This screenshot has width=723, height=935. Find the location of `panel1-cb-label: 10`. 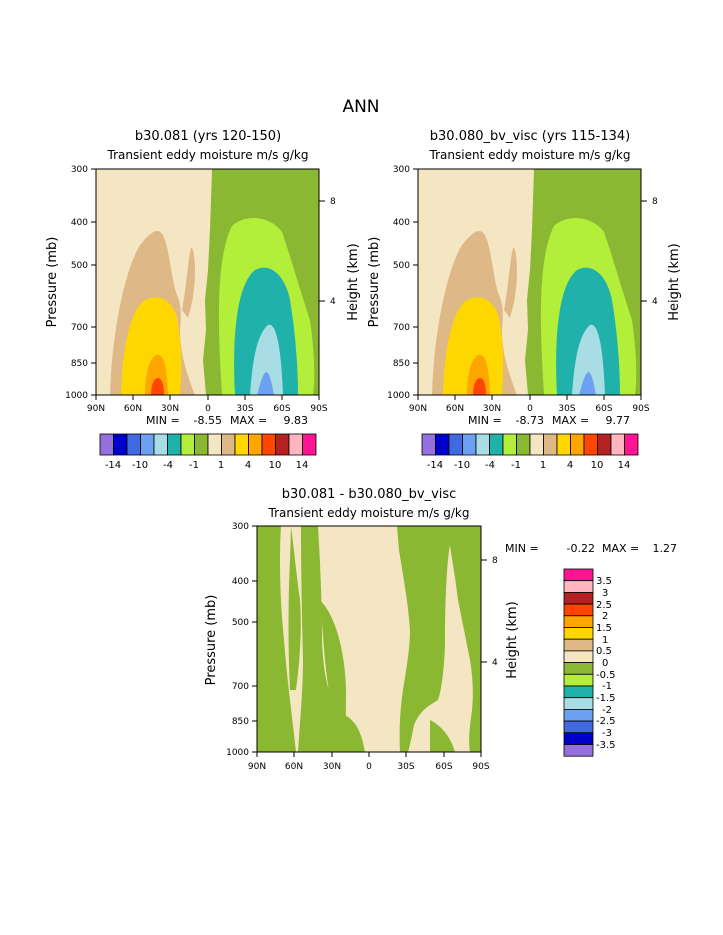

panel1-cb-label: 10 is located at coordinates (275, 465).